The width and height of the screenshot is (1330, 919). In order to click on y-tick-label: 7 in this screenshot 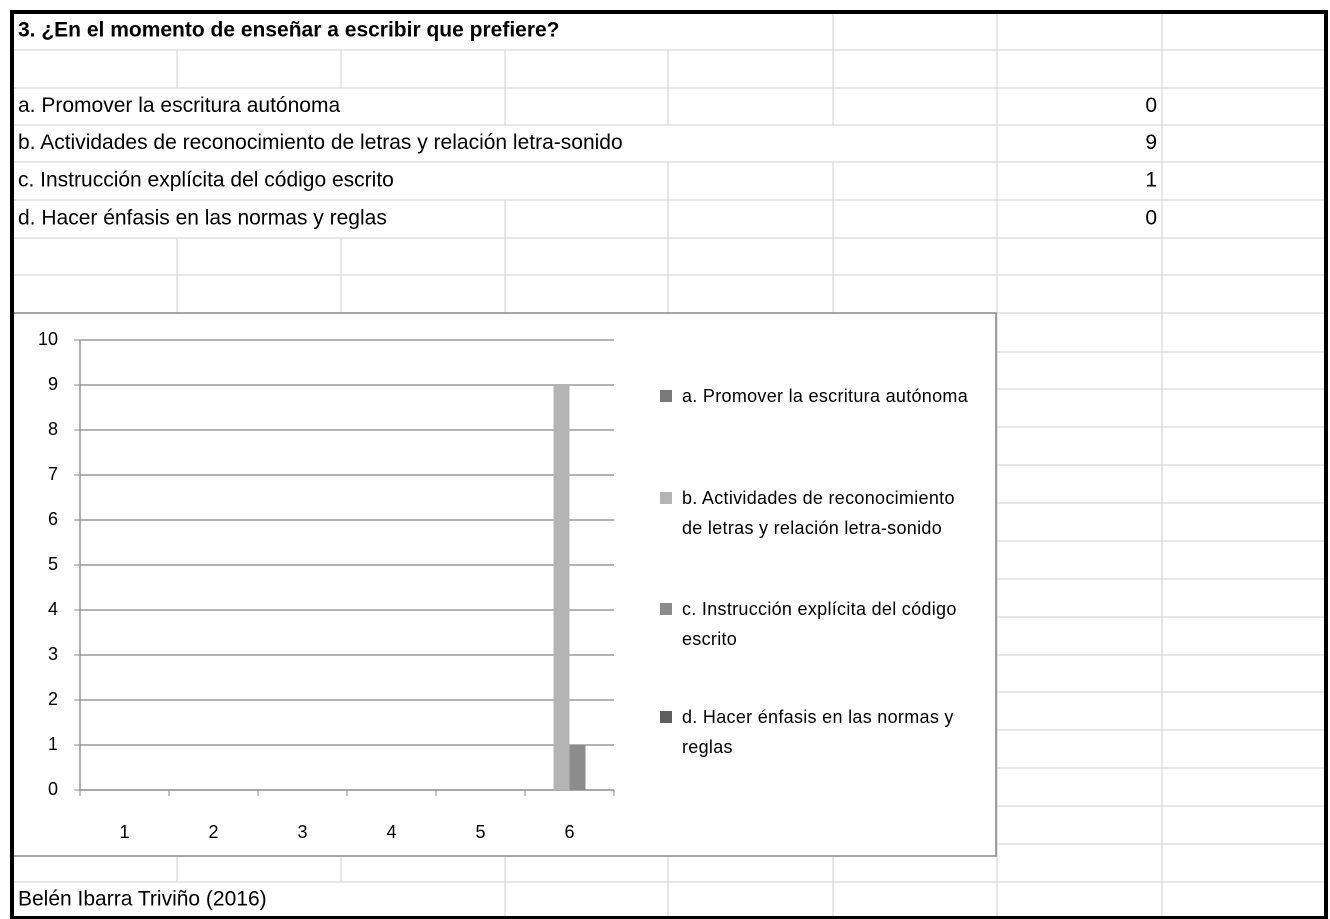, I will do `click(53, 474)`.